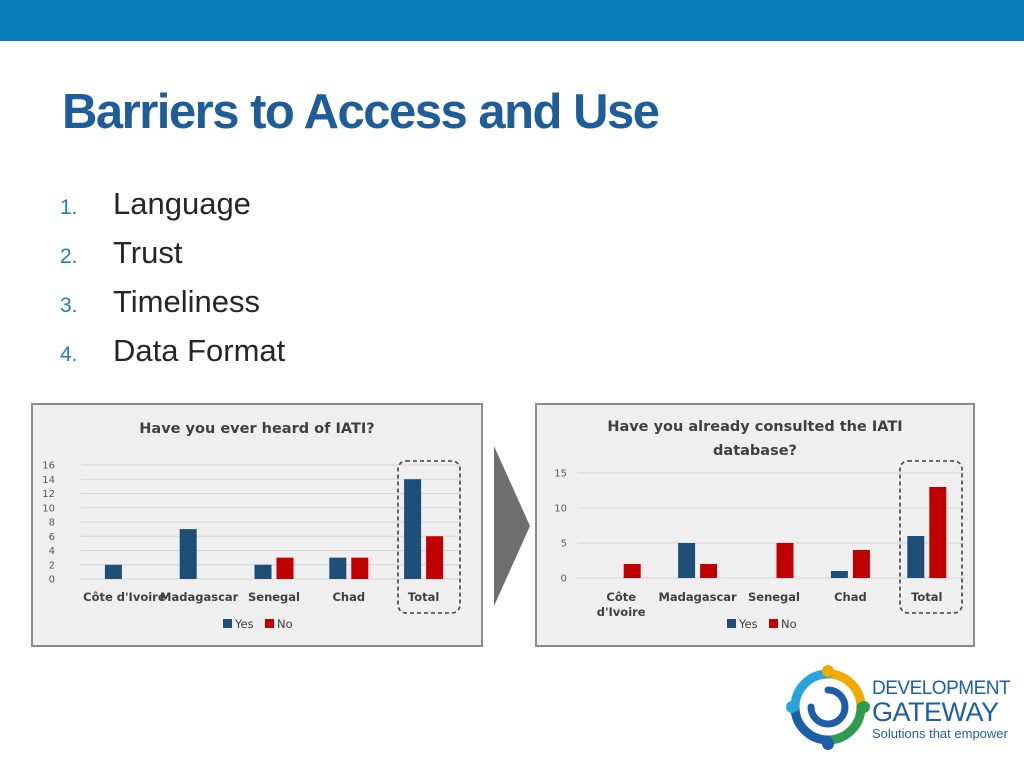  What do you see at coordinates (182, 203) in the screenshot?
I see `list-text: Language` at bounding box center [182, 203].